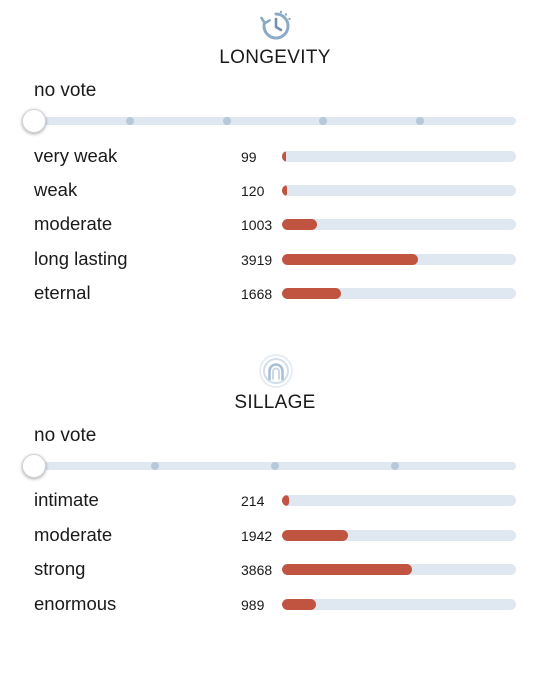 The image size is (550, 699). What do you see at coordinates (65, 435) in the screenshot?
I see `sillage-vote-label: no vote` at bounding box center [65, 435].